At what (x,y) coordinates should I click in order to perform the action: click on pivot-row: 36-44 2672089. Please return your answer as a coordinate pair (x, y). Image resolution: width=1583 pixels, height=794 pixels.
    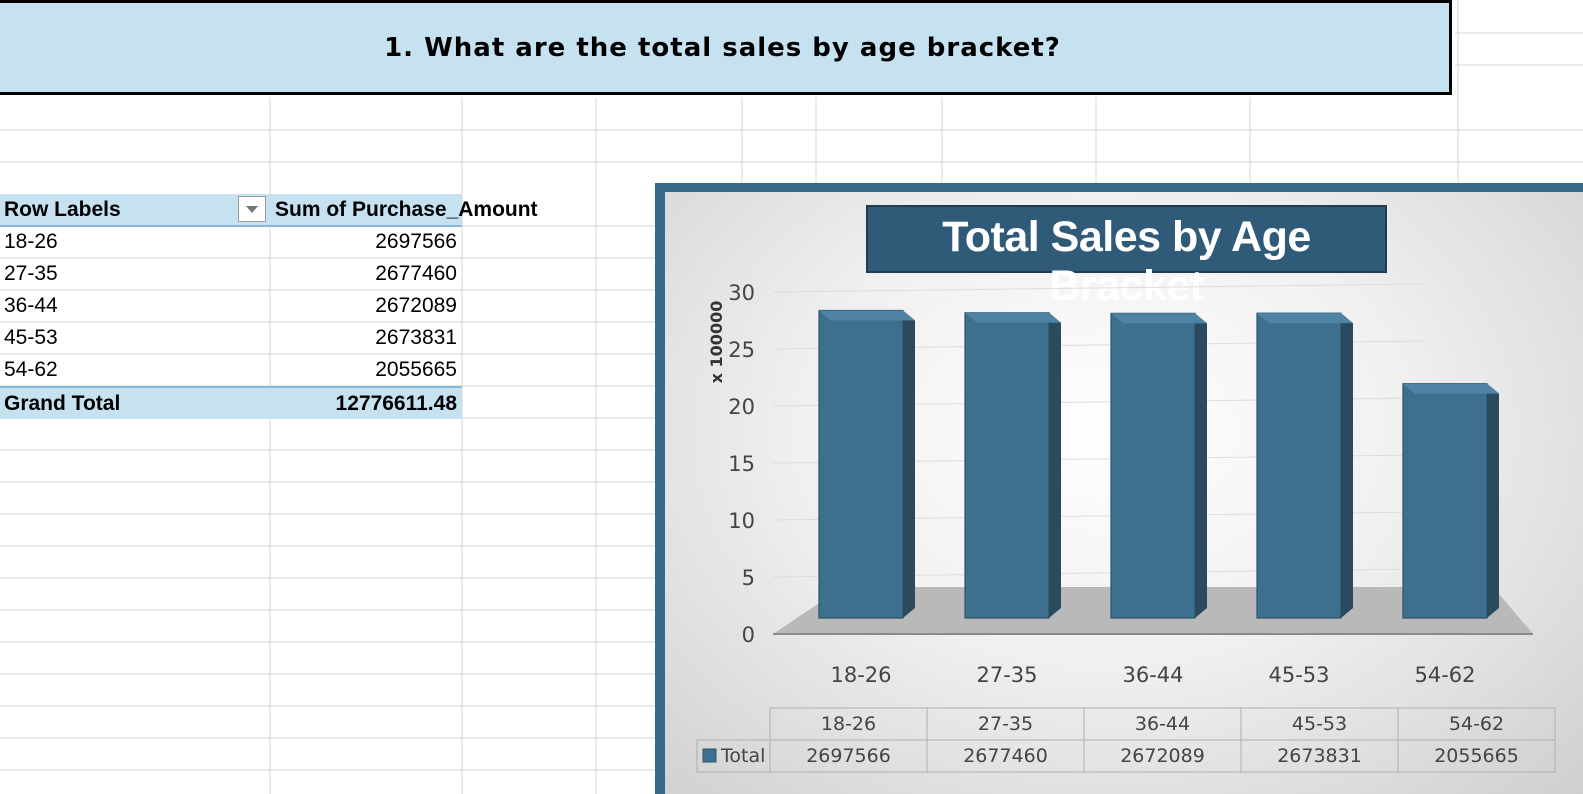
    Looking at the image, I should click on (231, 306).